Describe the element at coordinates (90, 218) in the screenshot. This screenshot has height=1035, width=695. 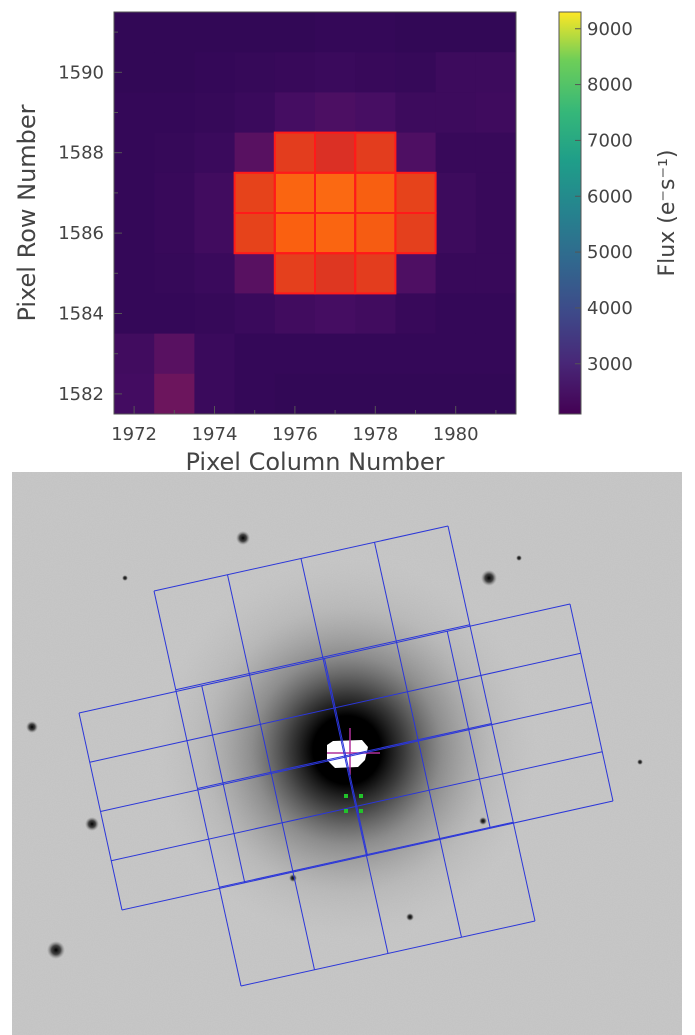
I see `y-axis: 15901588158615841582` at that location.